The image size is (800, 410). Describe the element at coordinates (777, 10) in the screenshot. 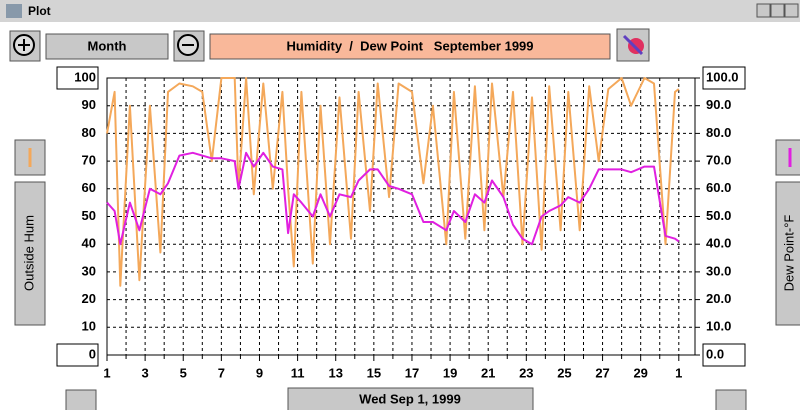

I see `maximize-button` at that location.